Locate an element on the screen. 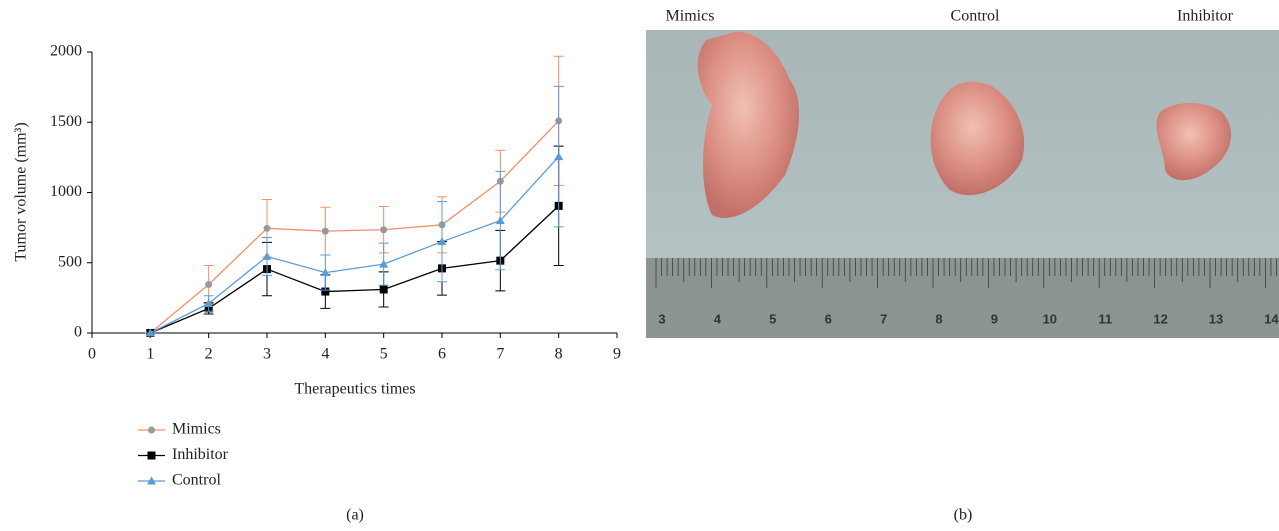  x-tick-label: 8 is located at coordinates (559, 354).